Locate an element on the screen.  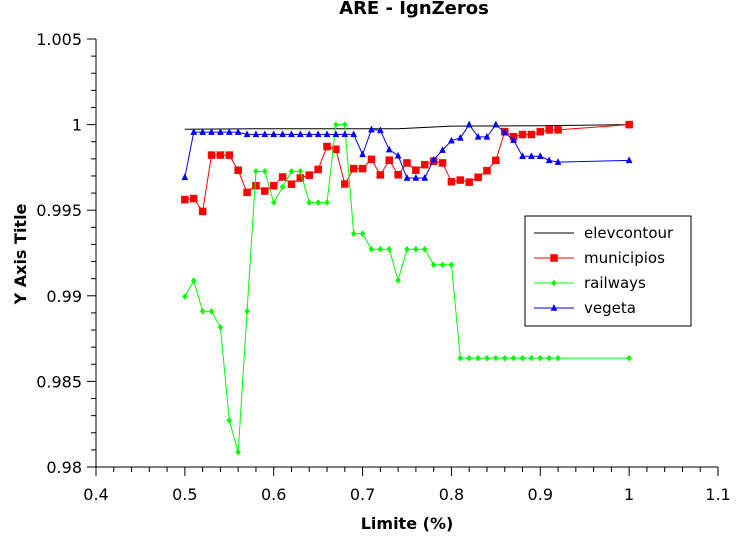
legend-label: vegeta is located at coordinates (610, 308).